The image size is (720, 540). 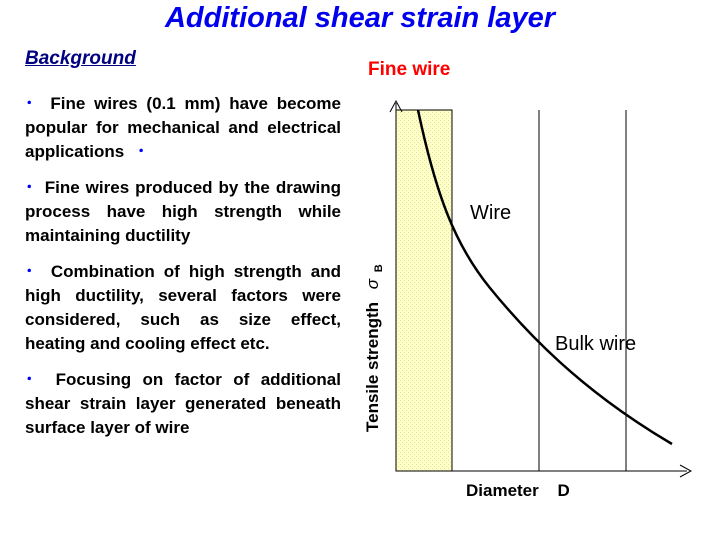 What do you see at coordinates (409, 69) in the screenshot?
I see `fine-wire-label: Fine wire` at bounding box center [409, 69].